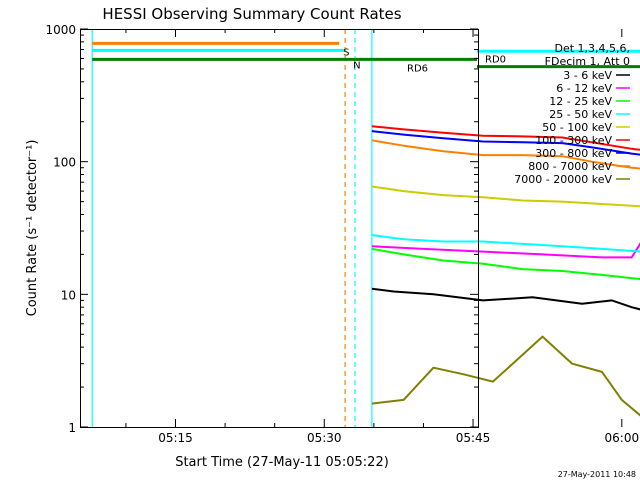 The height and width of the screenshot is (480, 640). I want to click on flag-label: RD6, so click(417, 68).